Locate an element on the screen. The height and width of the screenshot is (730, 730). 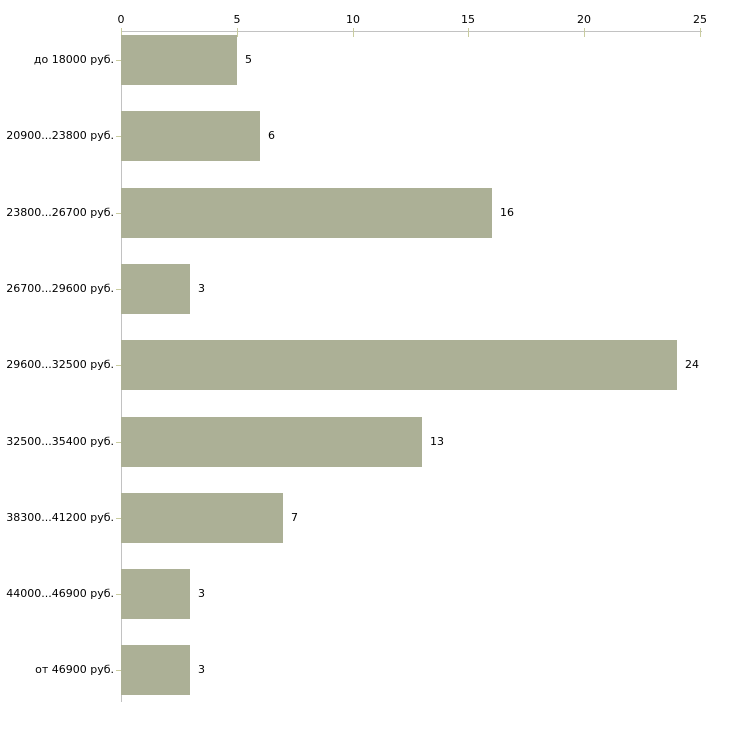
category-label: 32500...35400 руб. is located at coordinates (60, 441).